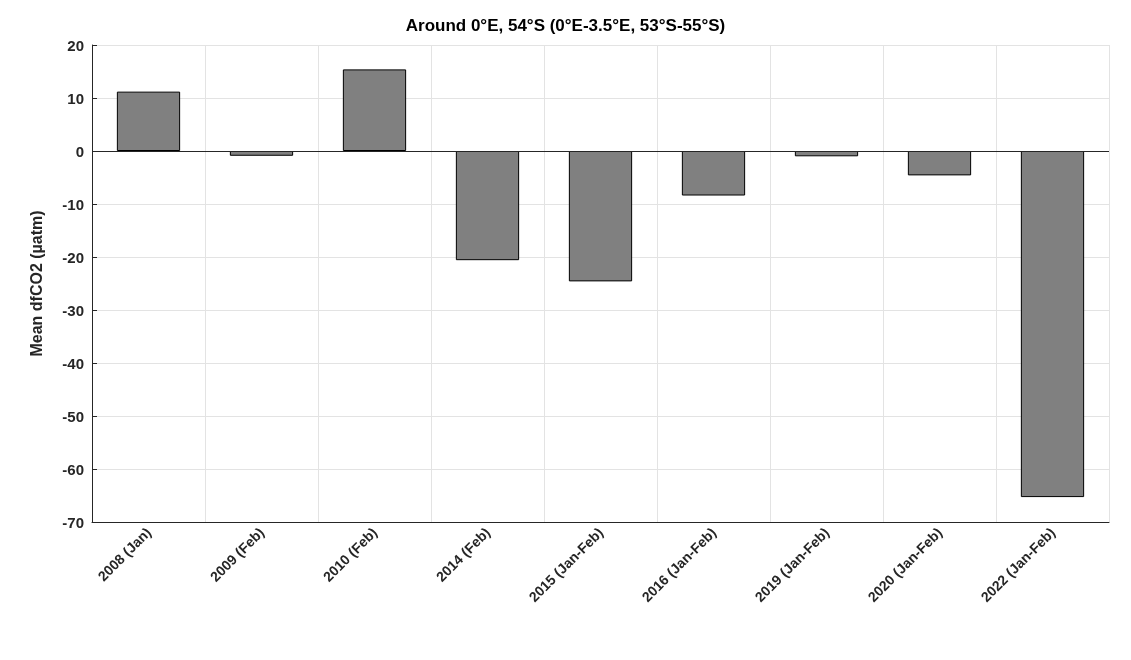  I want to click on y-tick-label: 10, so click(75, 98).